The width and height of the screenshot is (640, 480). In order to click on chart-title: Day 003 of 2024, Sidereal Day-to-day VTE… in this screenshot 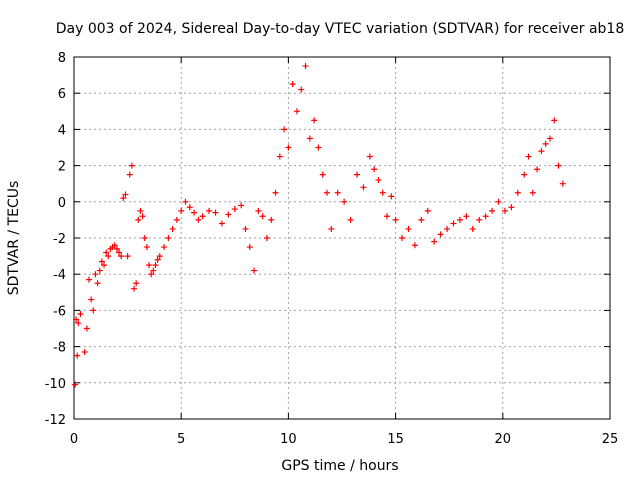, I will do `click(340, 29)`.